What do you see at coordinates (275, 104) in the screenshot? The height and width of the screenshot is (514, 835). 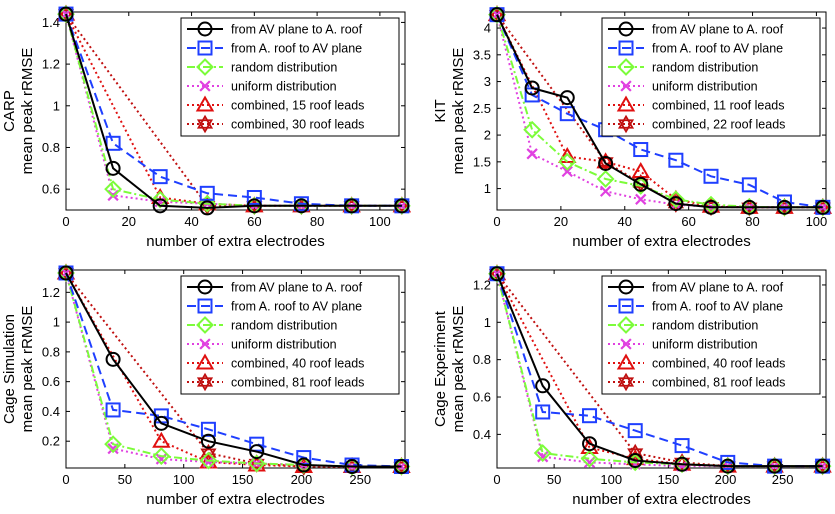 I see `legend-entry: combined, 15 roof leads` at bounding box center [275, 104].